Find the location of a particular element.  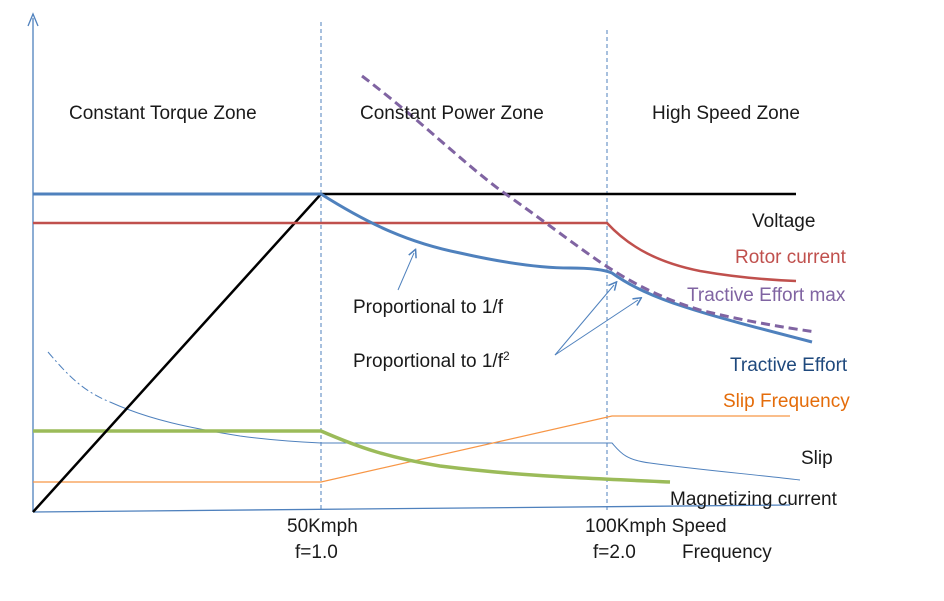

label-slip: Slip is located at coordinates (817, 458).